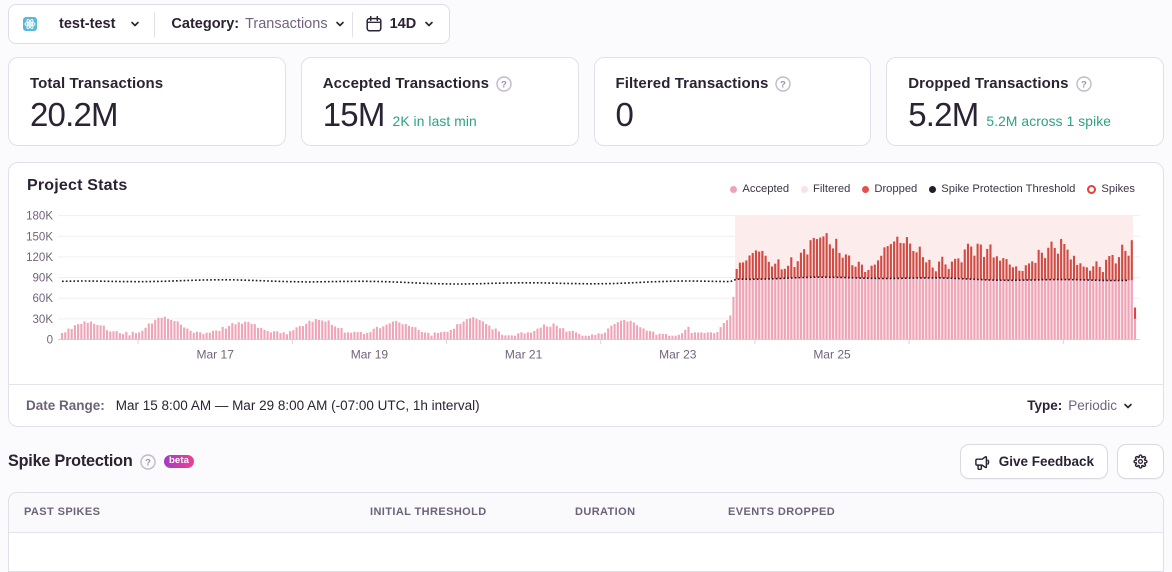 The height and width of the screenshot is (572, 1172). What do you see at coordinates (216, 355) in the screenshot?
I see `svg-text: Mar 17` at bounding box center [216, 355].